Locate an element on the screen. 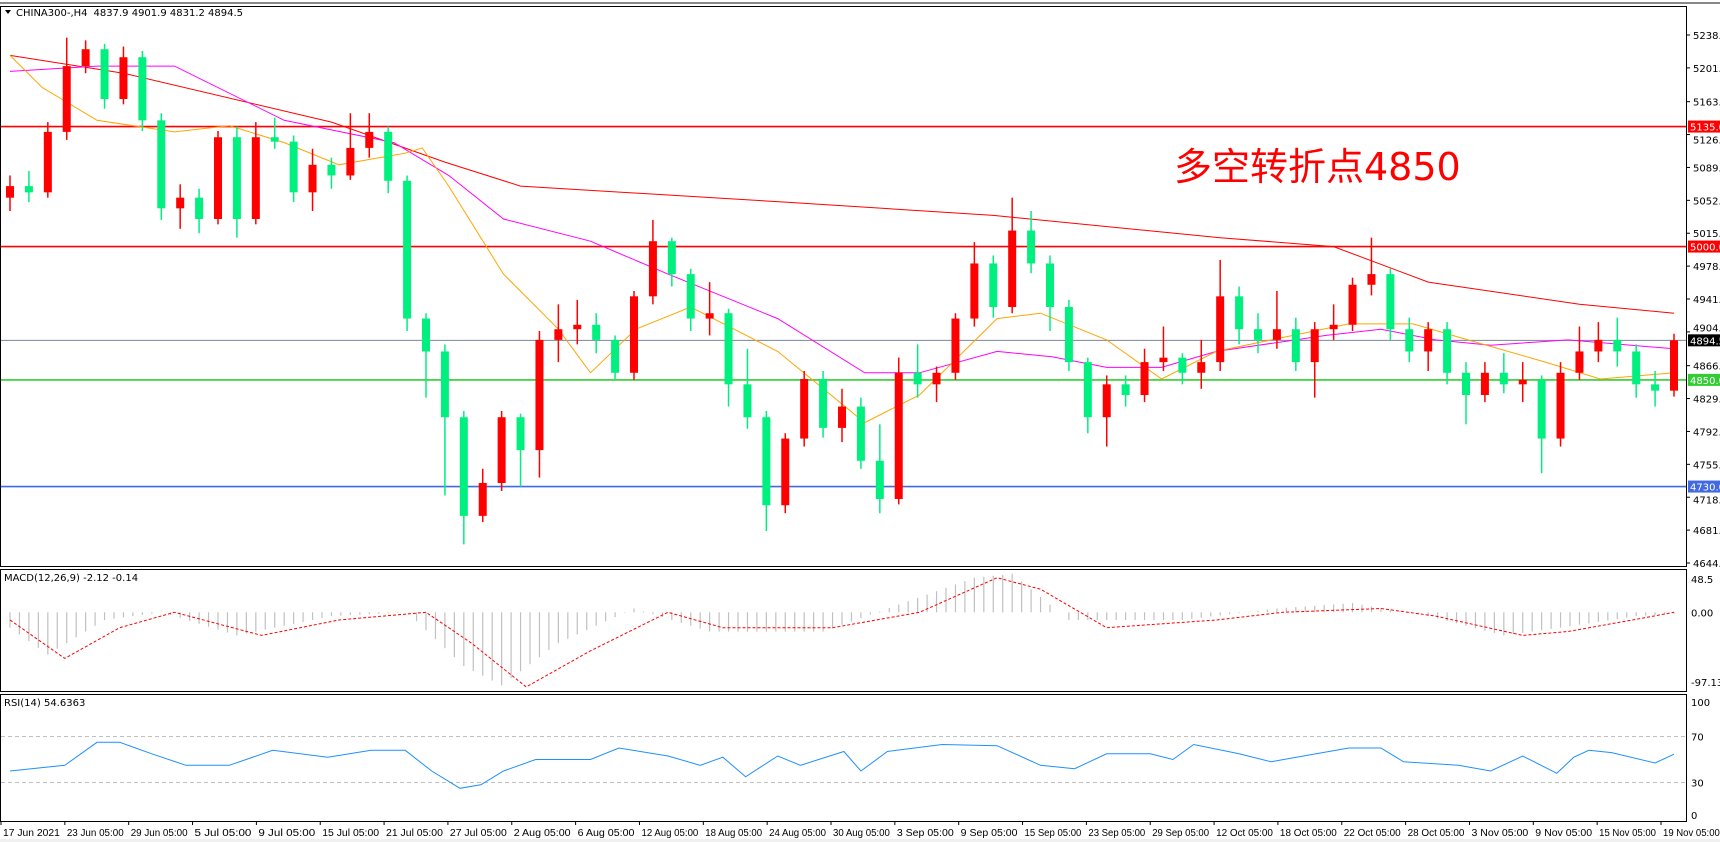 Image resolution: width=1720 pixels, height=842 pixels. price-axis-label: 4681.0 is located at coordinates (1706, 531).